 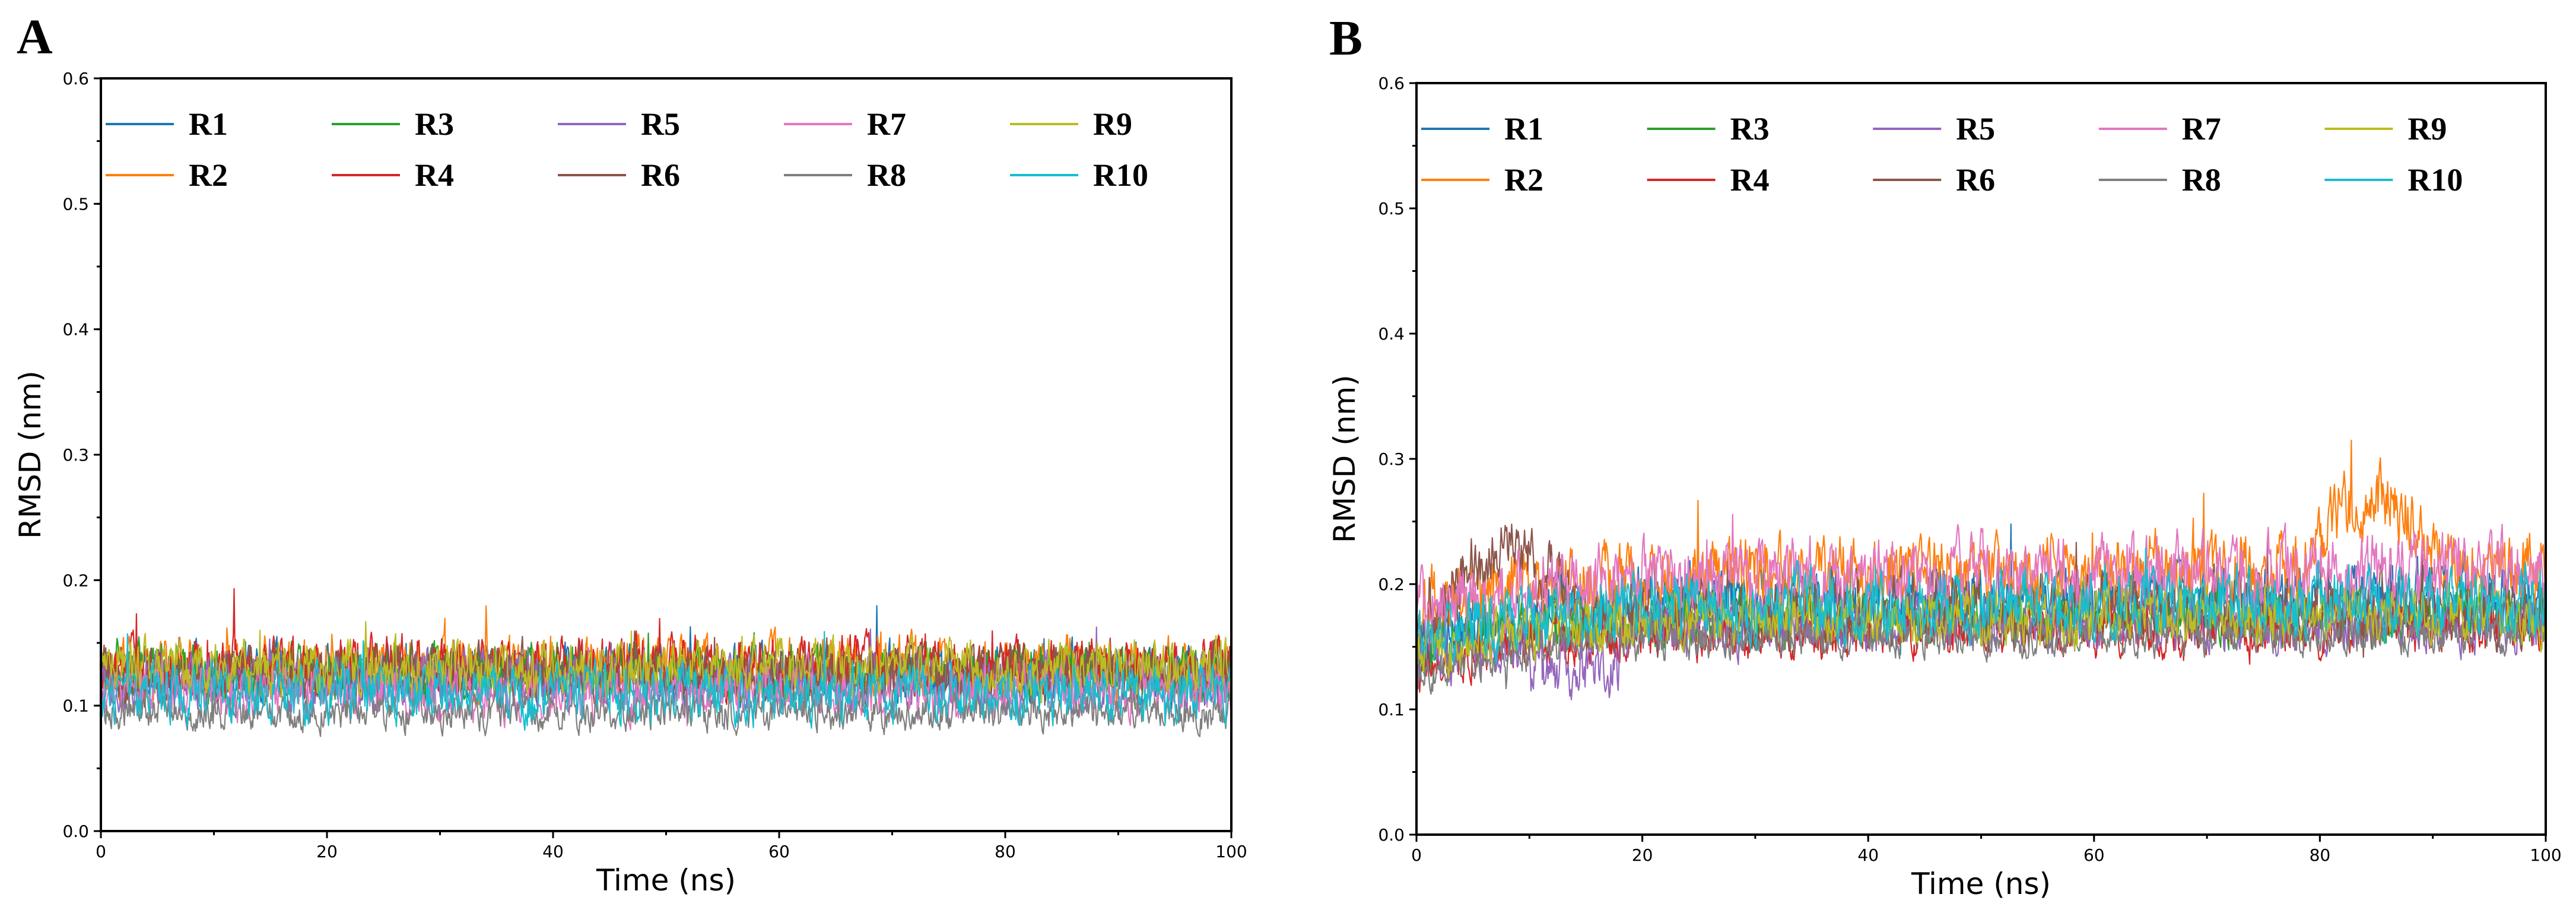 What do you see at coordinates (1345, 38) in the screenshot?
I see `panel-label: B` at bounding box center [1345, 38].